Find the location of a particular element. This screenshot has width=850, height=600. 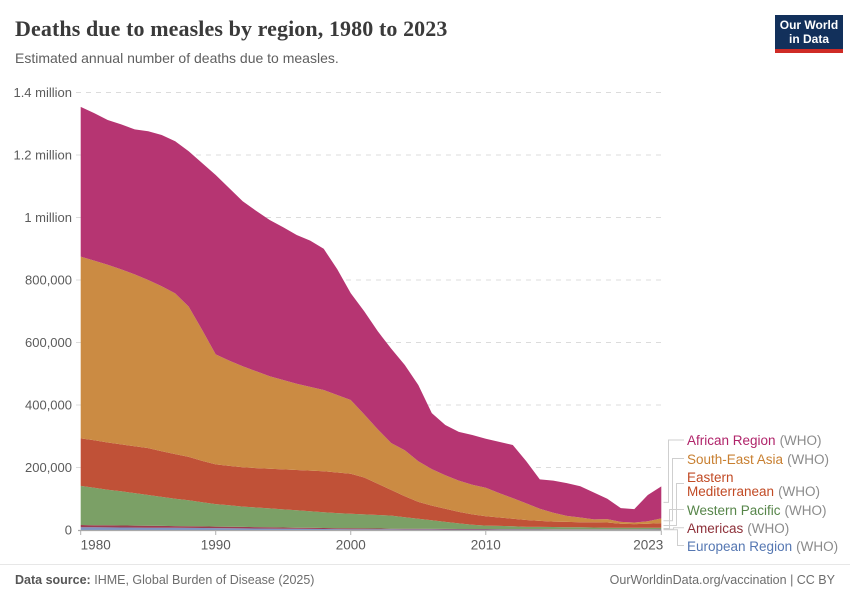

svg-text: 400,000 is located at coordinates (48, 405).